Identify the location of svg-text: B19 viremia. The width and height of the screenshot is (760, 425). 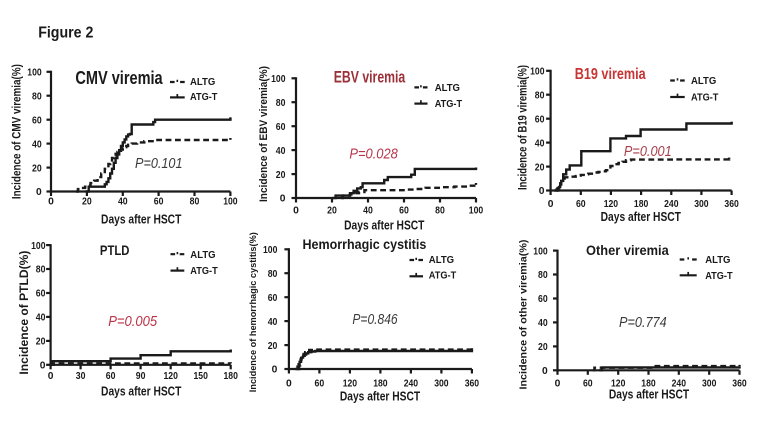
(610, 74).